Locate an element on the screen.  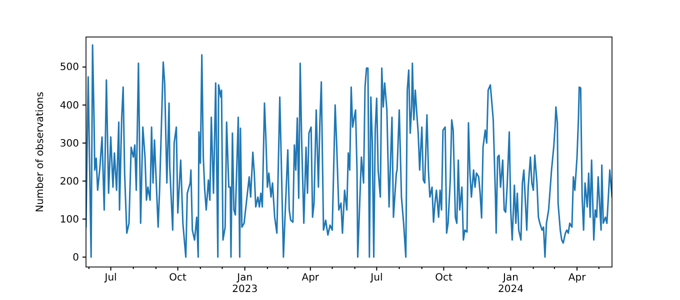
y-tick-label: 0 is located at coordinates (75, 258).